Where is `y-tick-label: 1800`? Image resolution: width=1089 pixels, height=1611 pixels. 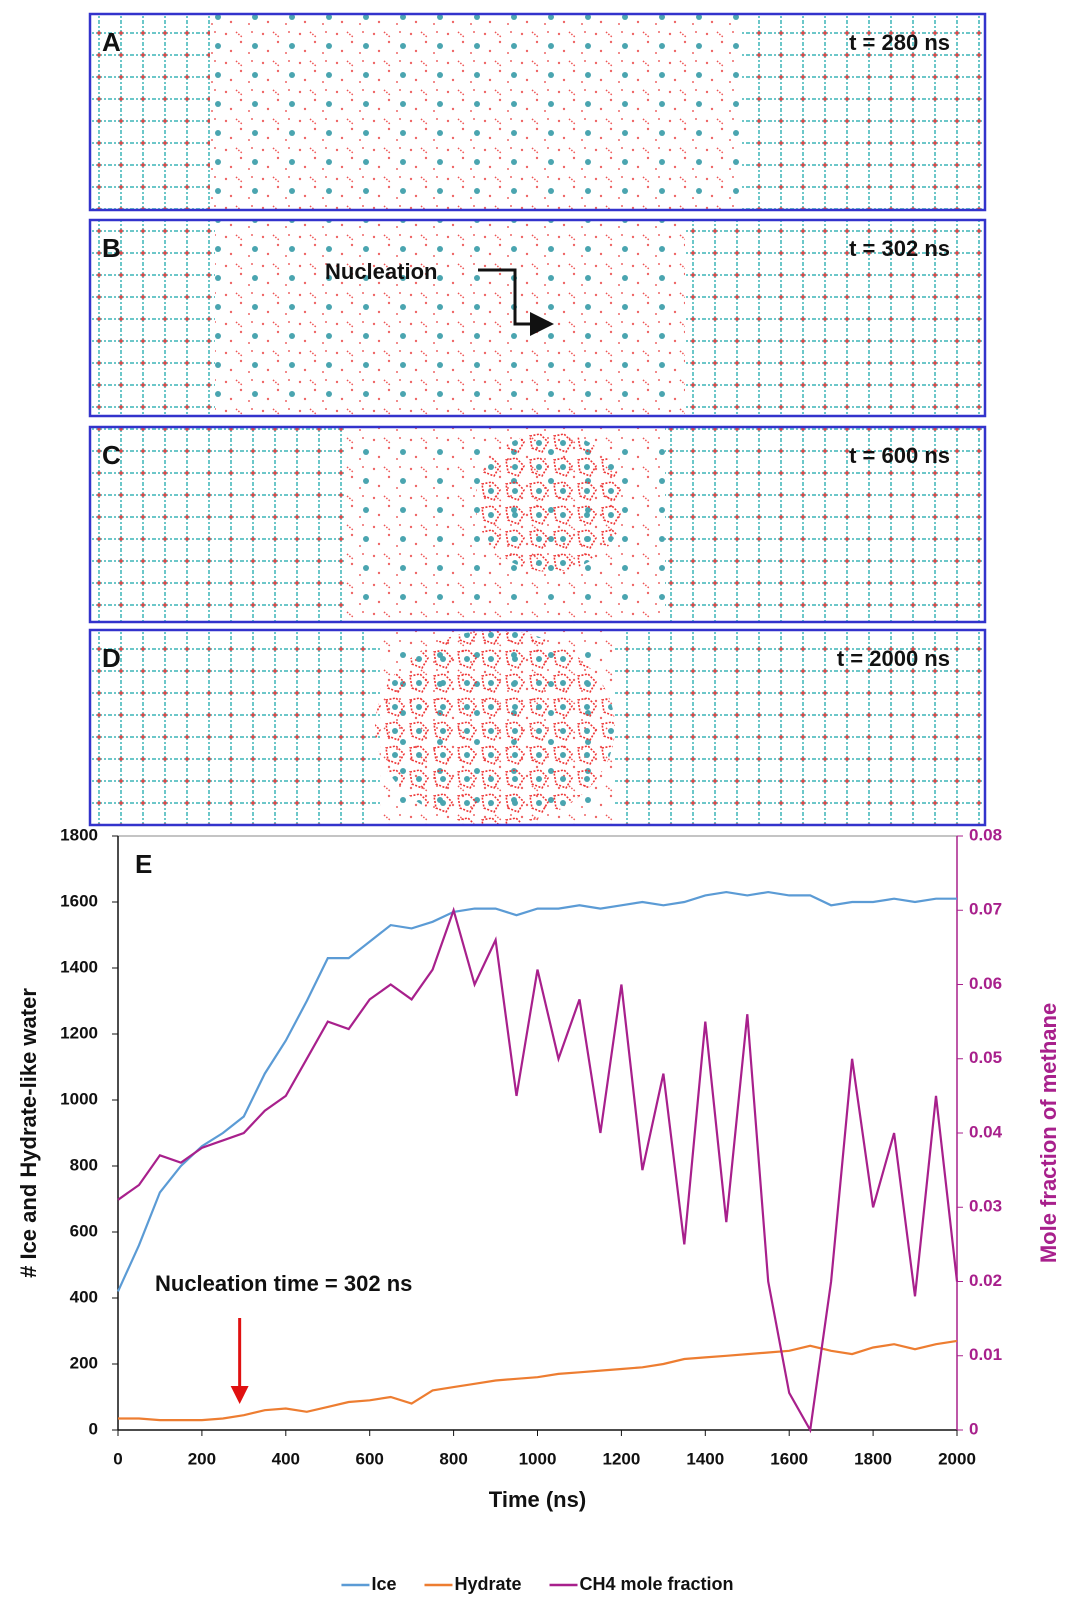
y-tick-label: 1800 is located at coordinates (79, 834).